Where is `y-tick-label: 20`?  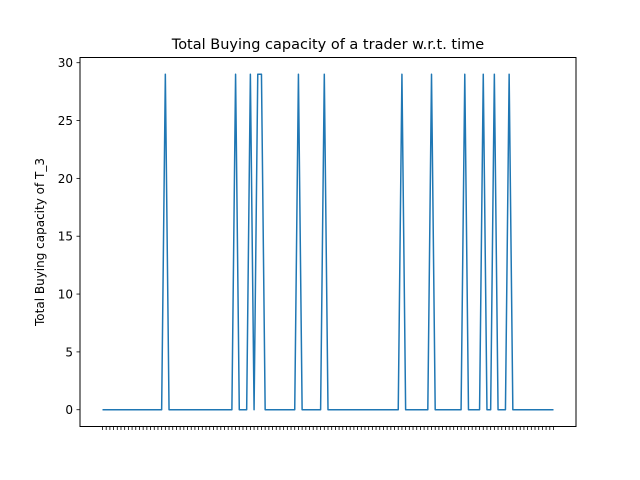 y-tick-label: 20 is located at coordinates (65, 179).